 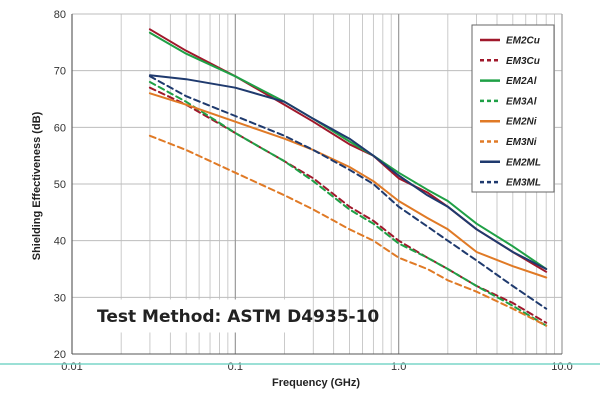 I want to click on legend-label-em2cu: EM2Cu, so click(x=523, y=41).